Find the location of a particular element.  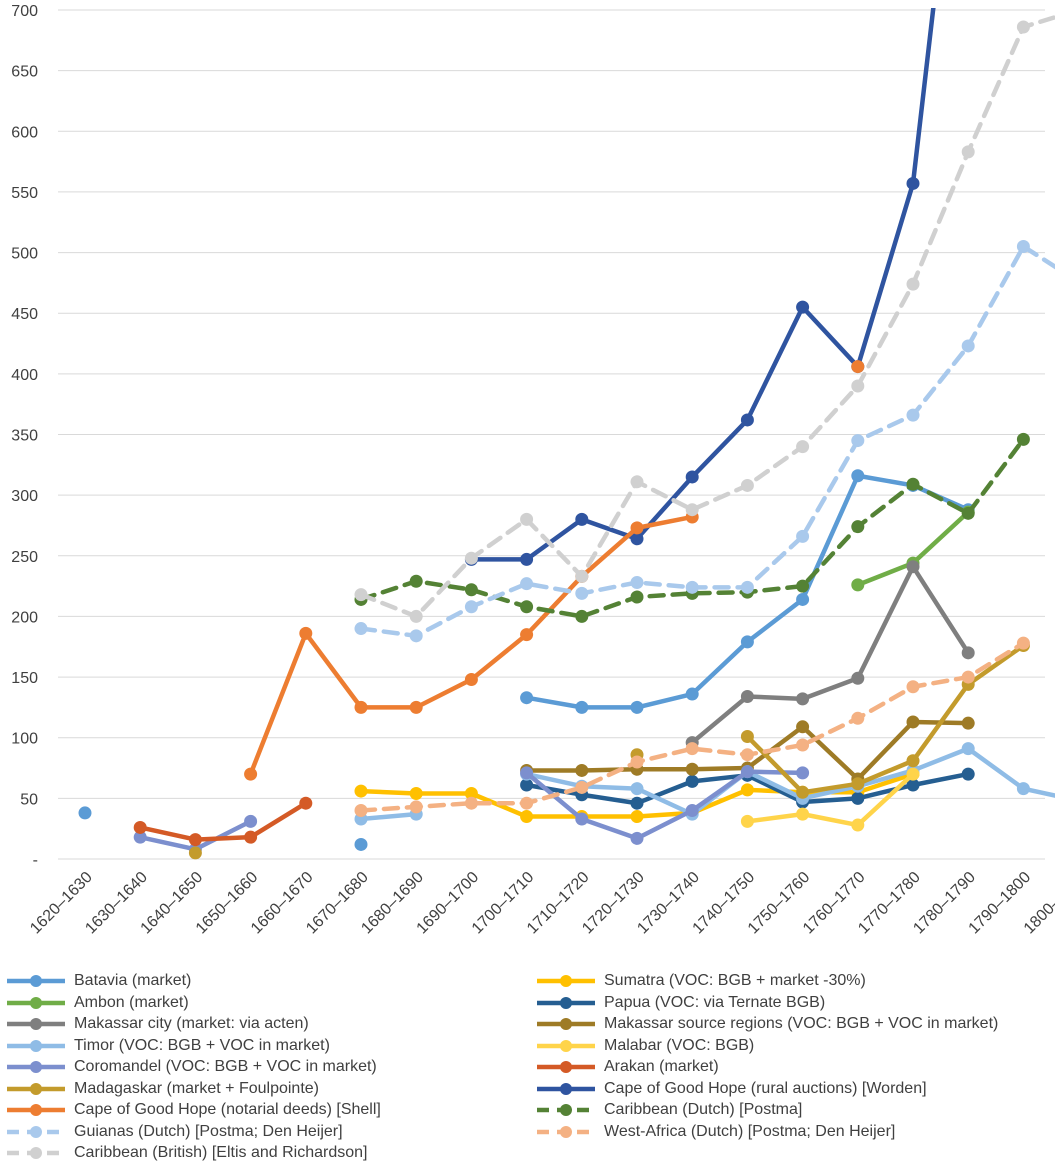

y-tick-label: 600 is located at coordinates (24, 132).